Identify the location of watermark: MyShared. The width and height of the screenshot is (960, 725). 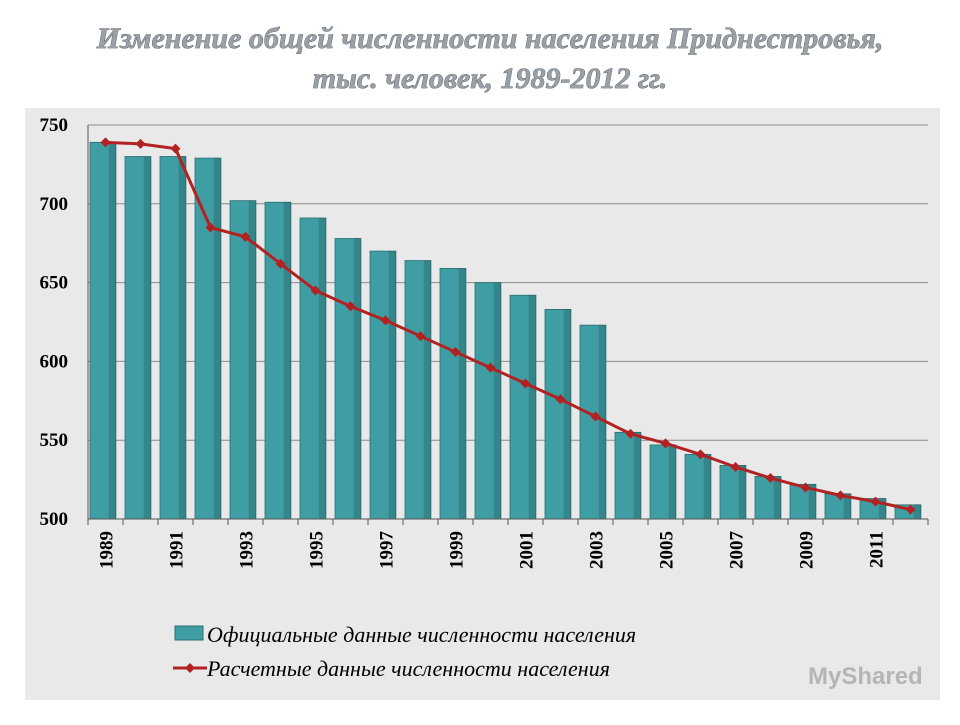
(865, 676).